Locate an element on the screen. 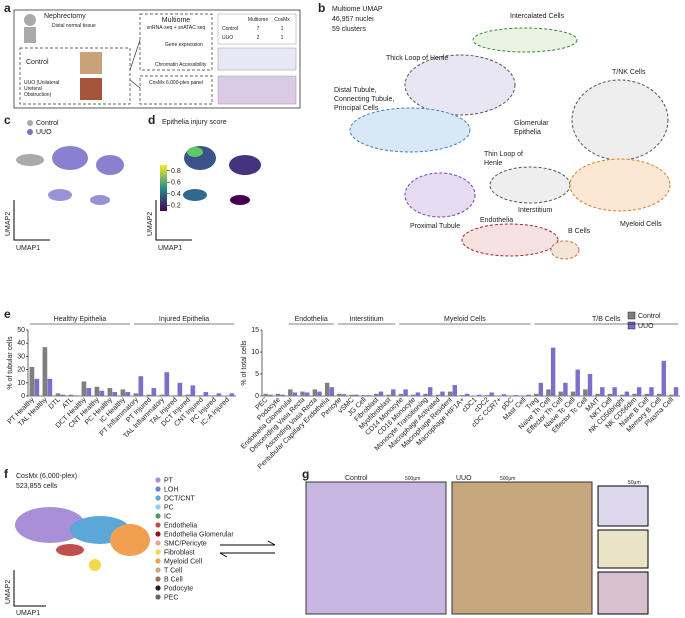  y-tick-label: 10 is located at coordinates (255, 352).